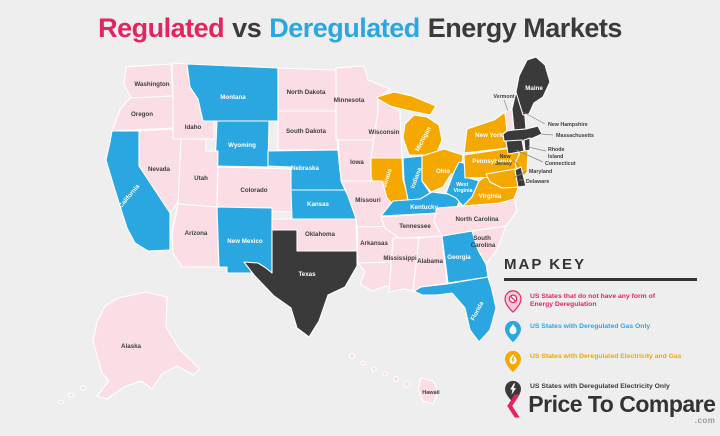  Describe the element at coordinates (374, 243) in the screenshot. I see `label-arkansas: Arkansas` at that location.